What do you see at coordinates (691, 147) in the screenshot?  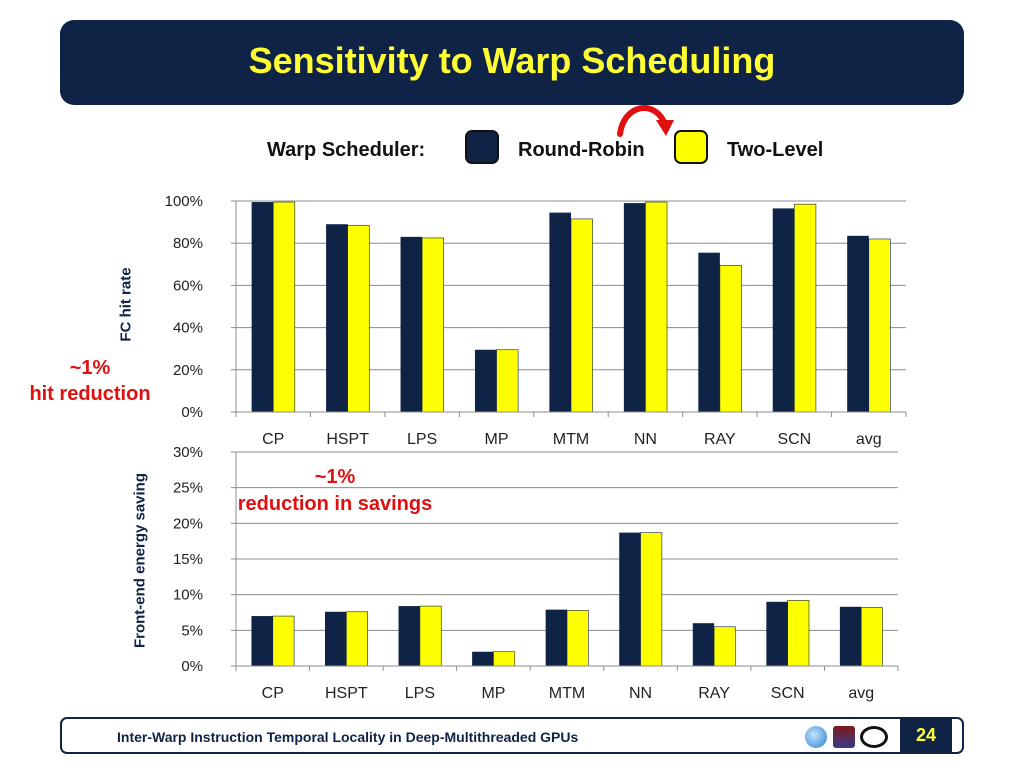 I see `legend-swatch-two-level` at bounding box center [691, 147].